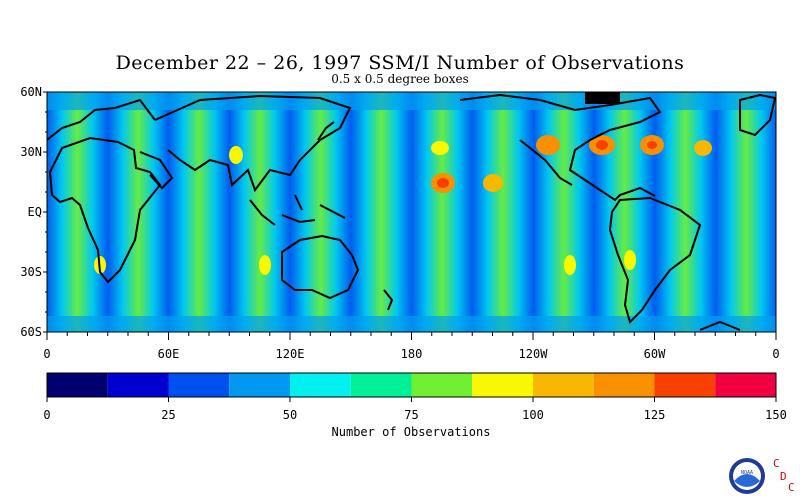 The height and width of the screenshot is (500, 800). Describe the element at coordinates (411, 414) in the screenshot. I see `colorbar-tick-label: 75` at that location.